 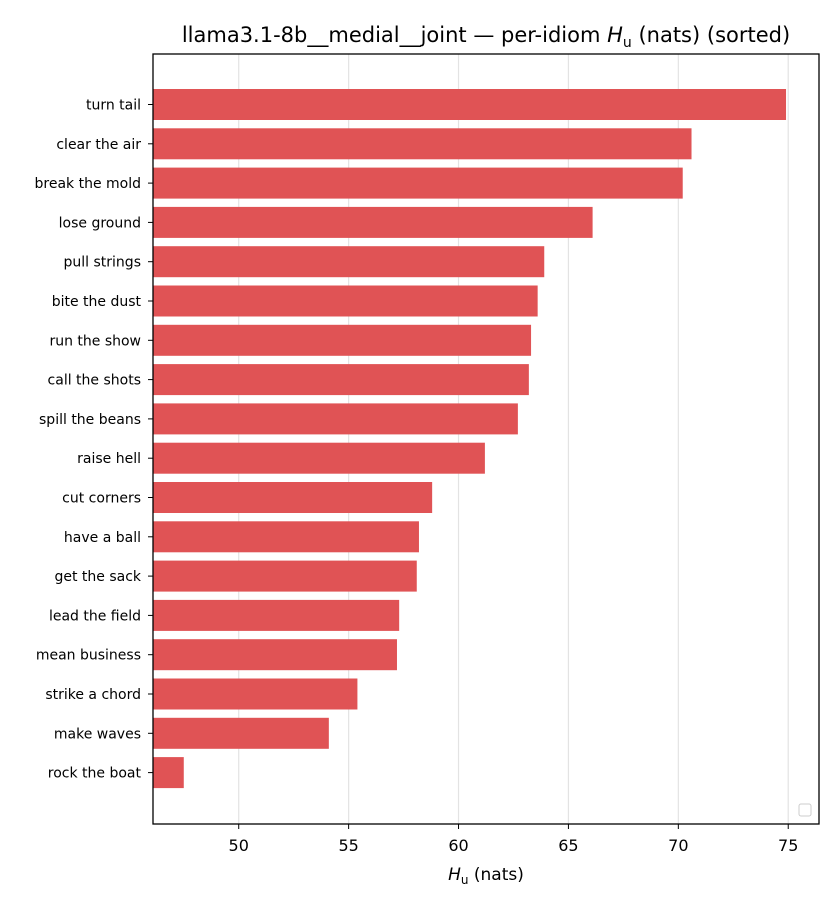 What do you see at coordinates (805, 810) in the screenshot?
I see `legend-box` at bounding box center [805, 810].